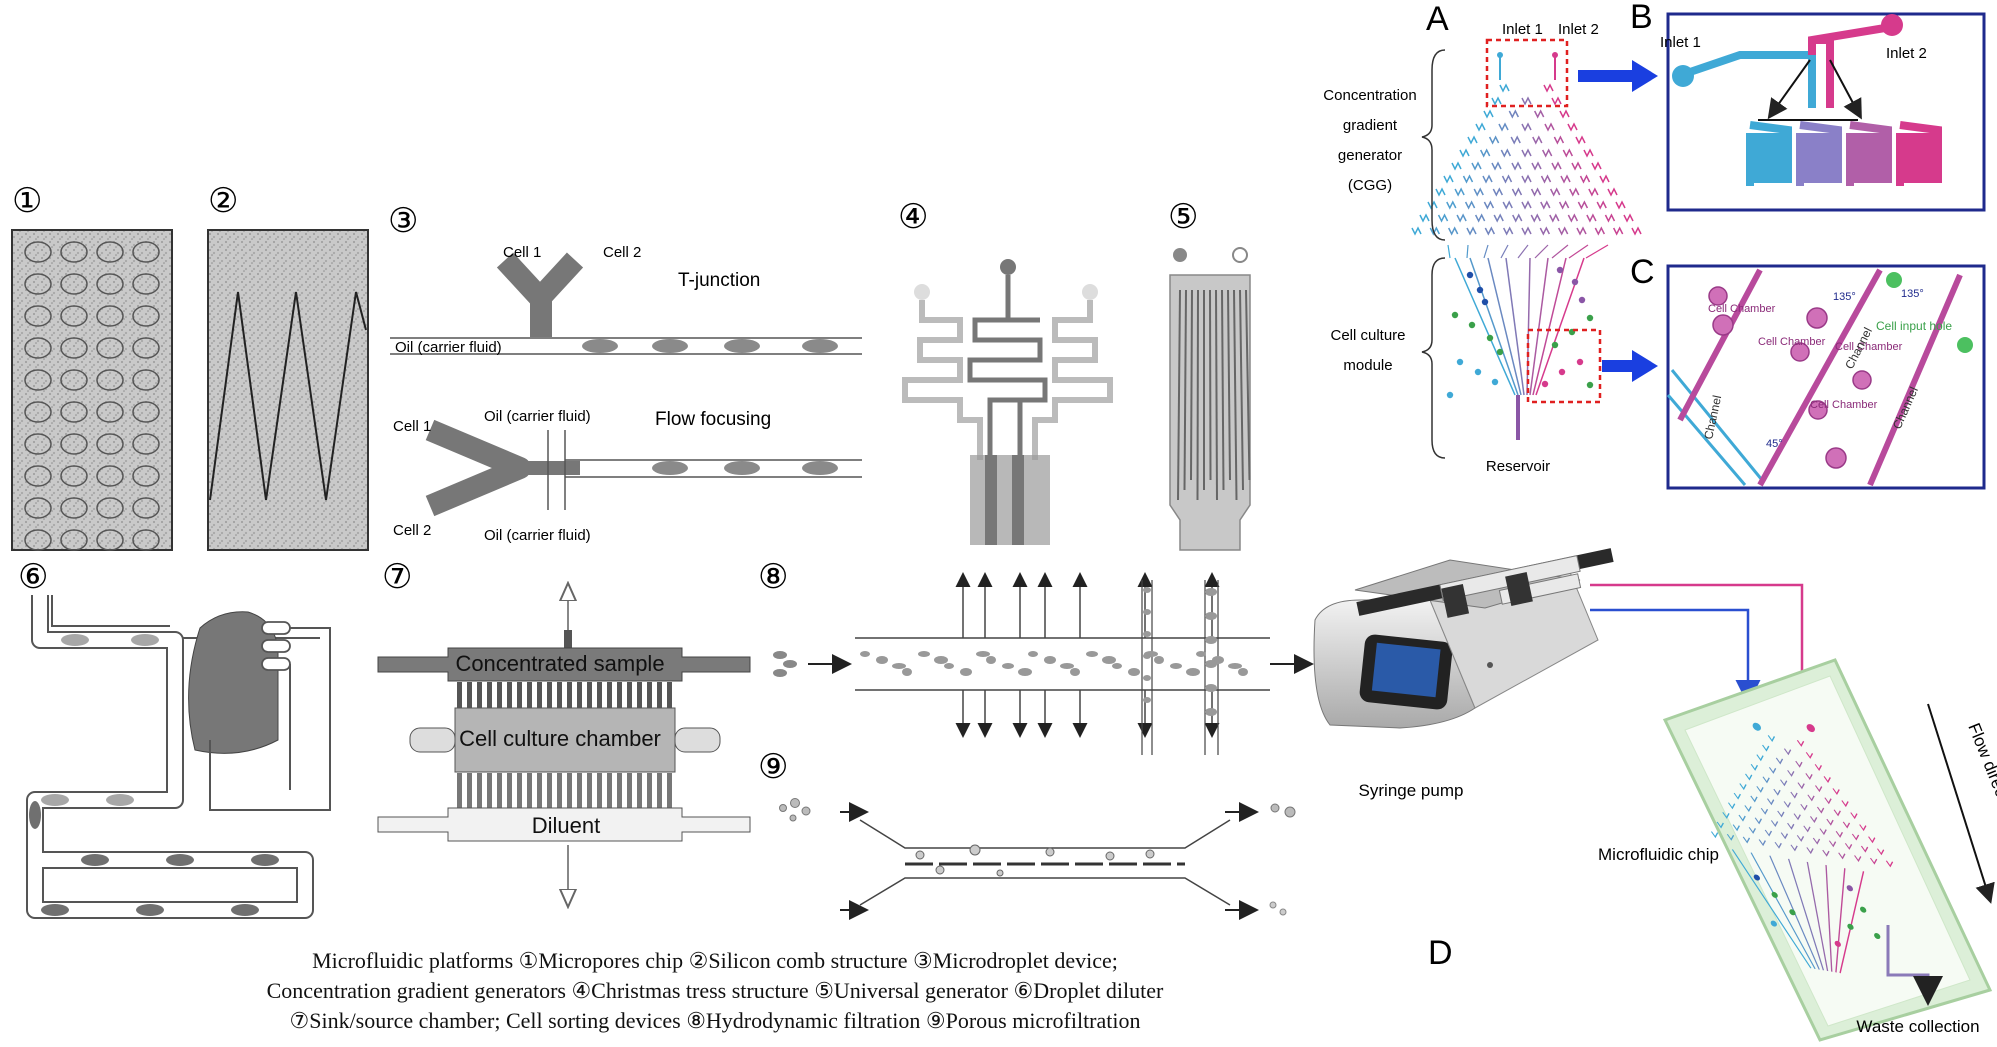  Describe the element at coordinates (403, 221) in the screenshot. I see `panel-3-number: ③` at that location.